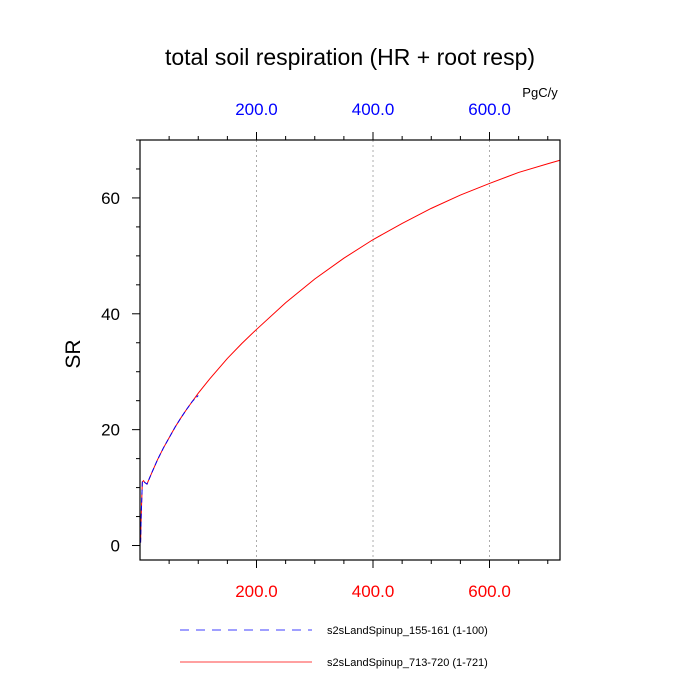 The image size is (700, 700). Describe the element at coordinates (489, 109) in the screenshot. I see `x-tick-label-top: 600.0` at that location.